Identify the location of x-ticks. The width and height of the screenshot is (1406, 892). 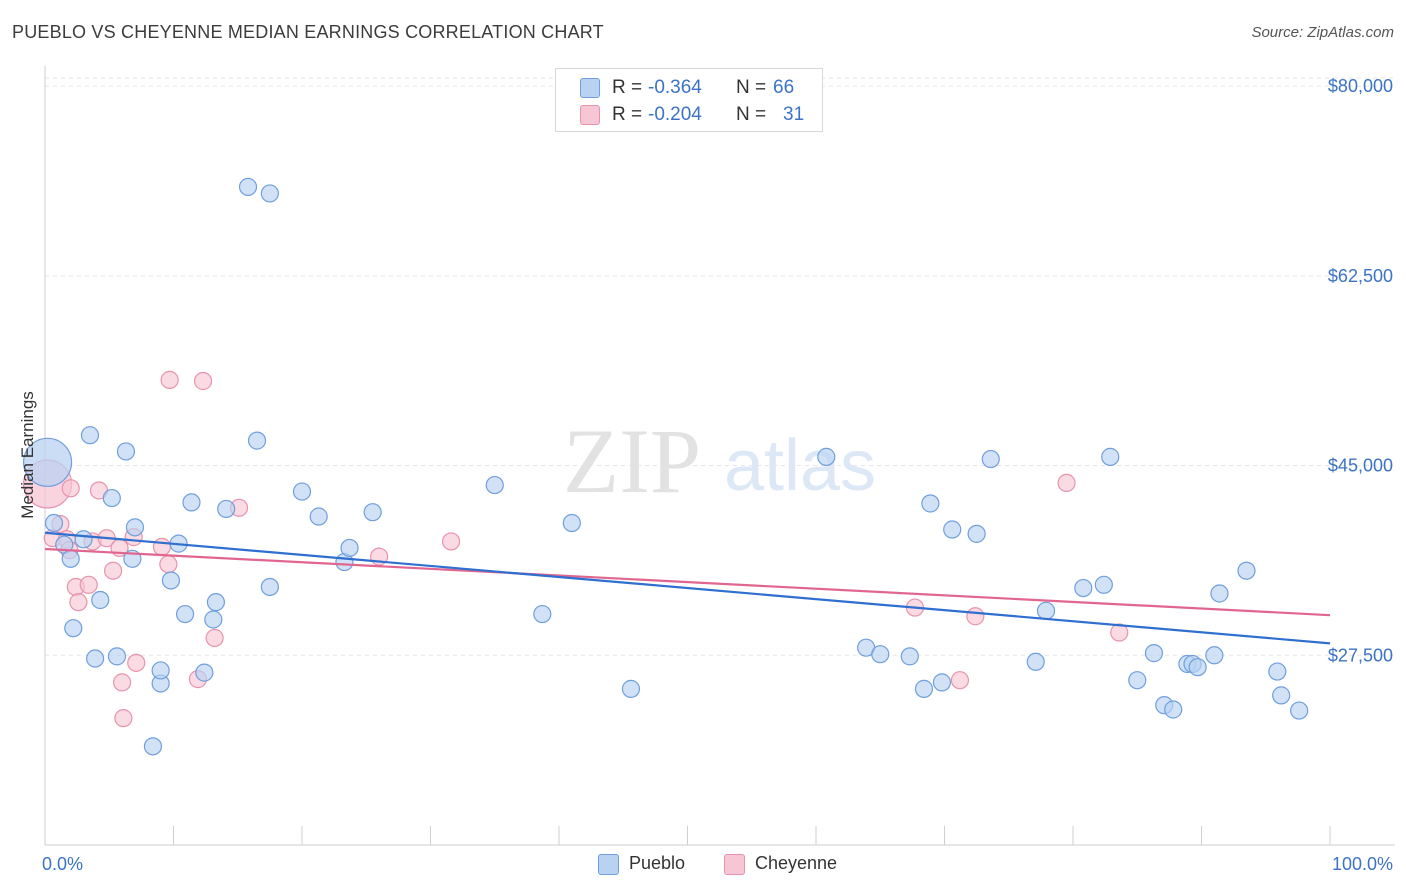
(752, 835).